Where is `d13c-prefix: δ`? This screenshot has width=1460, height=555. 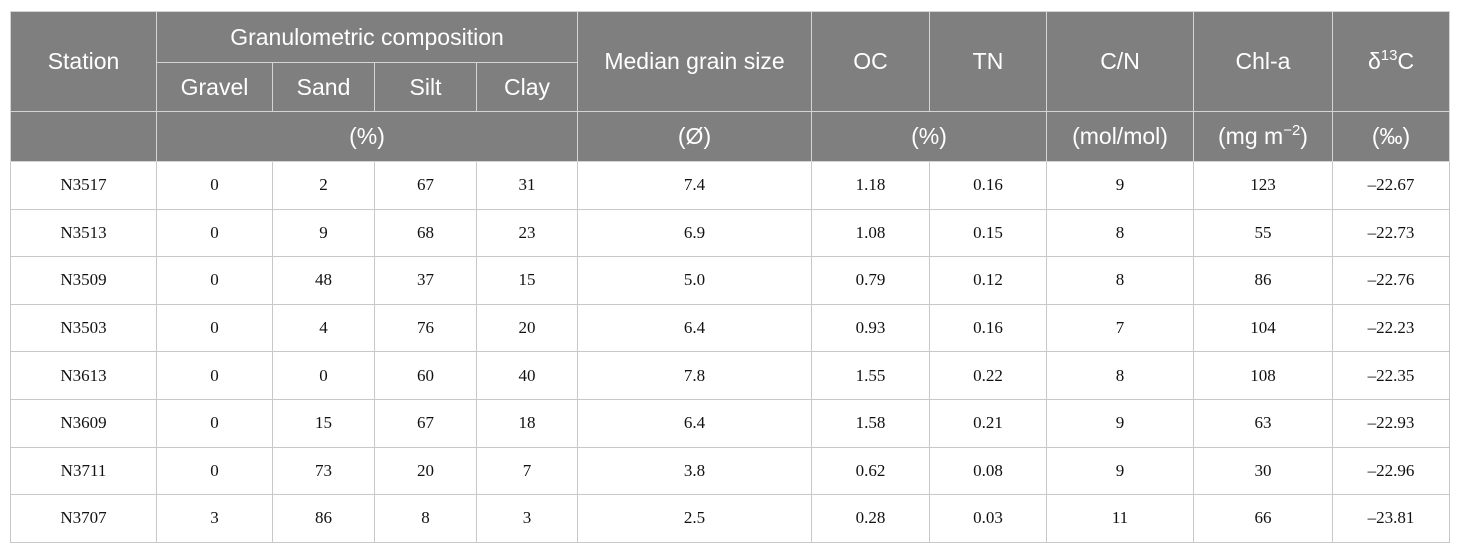 d13c-prefix: δ is located at coordinates (1374, 61).